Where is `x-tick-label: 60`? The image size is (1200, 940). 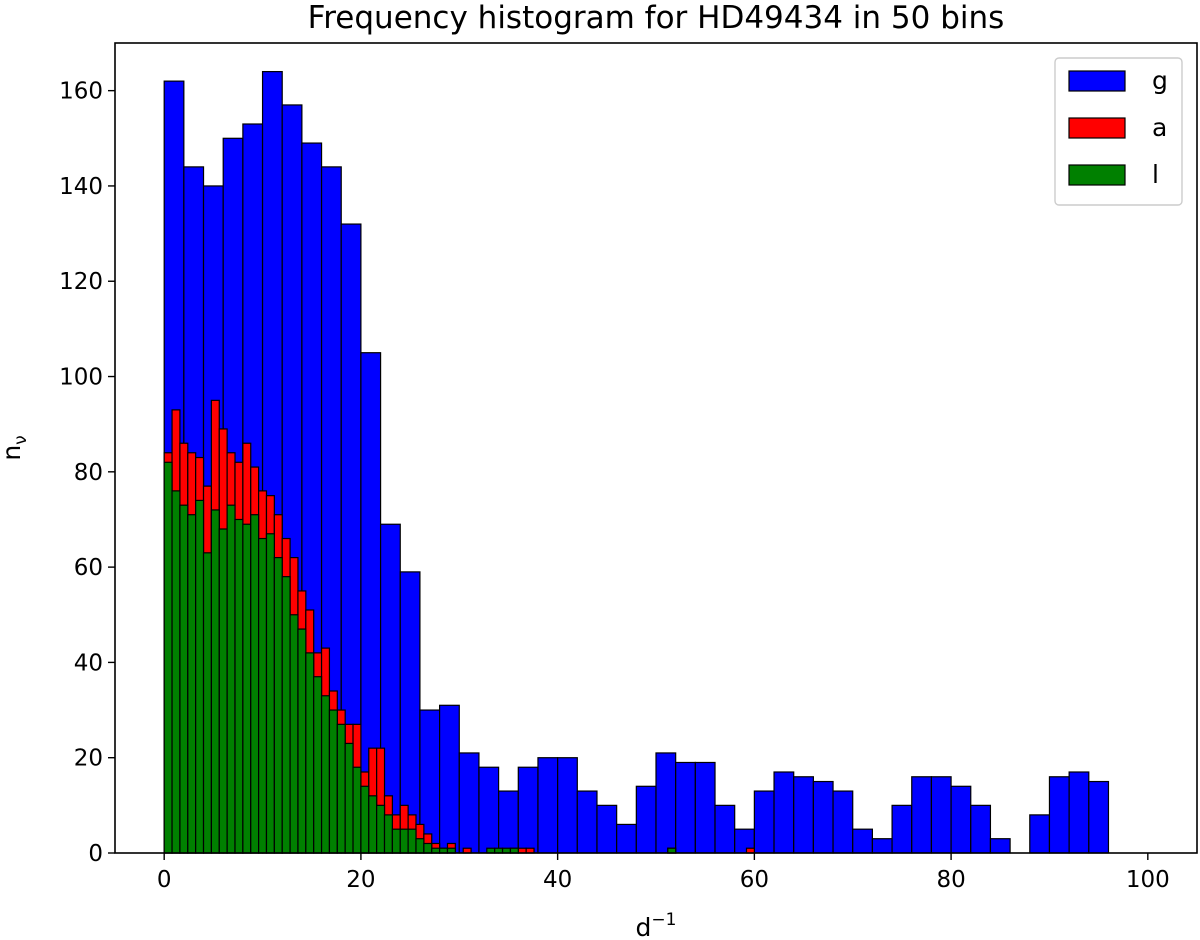
x-tick-label: 60 is located at coordinates (754, 880).